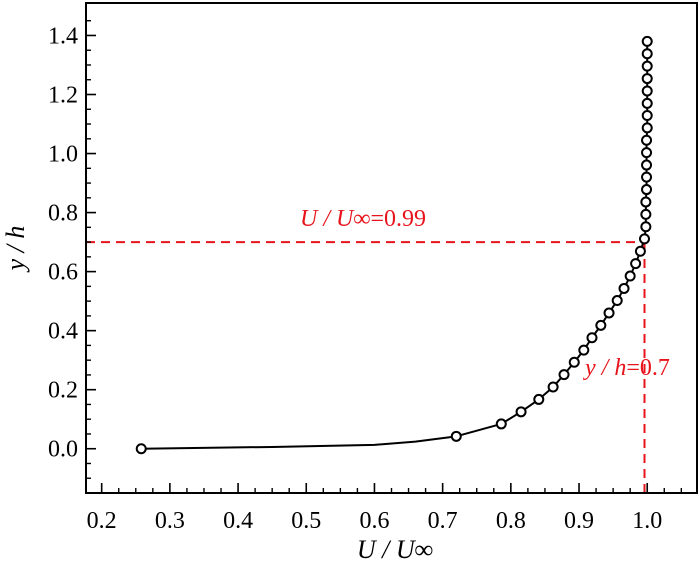 This screenshot has width=700, height=570. I want to click on y-tick-label: 0.6, so click(63, 273).